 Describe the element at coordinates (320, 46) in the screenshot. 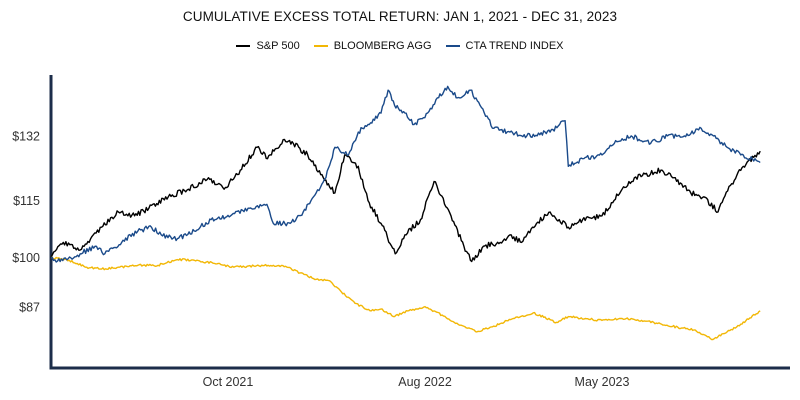

I see `legend-swatch-bloomberg-agg` at that location.